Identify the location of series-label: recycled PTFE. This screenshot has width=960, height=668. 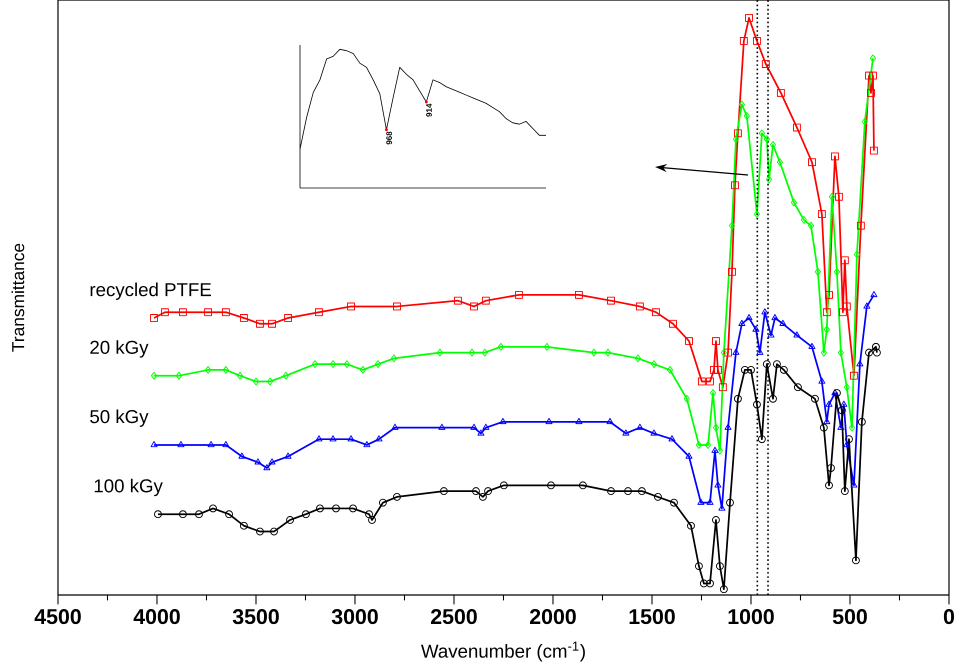
(150, 291).